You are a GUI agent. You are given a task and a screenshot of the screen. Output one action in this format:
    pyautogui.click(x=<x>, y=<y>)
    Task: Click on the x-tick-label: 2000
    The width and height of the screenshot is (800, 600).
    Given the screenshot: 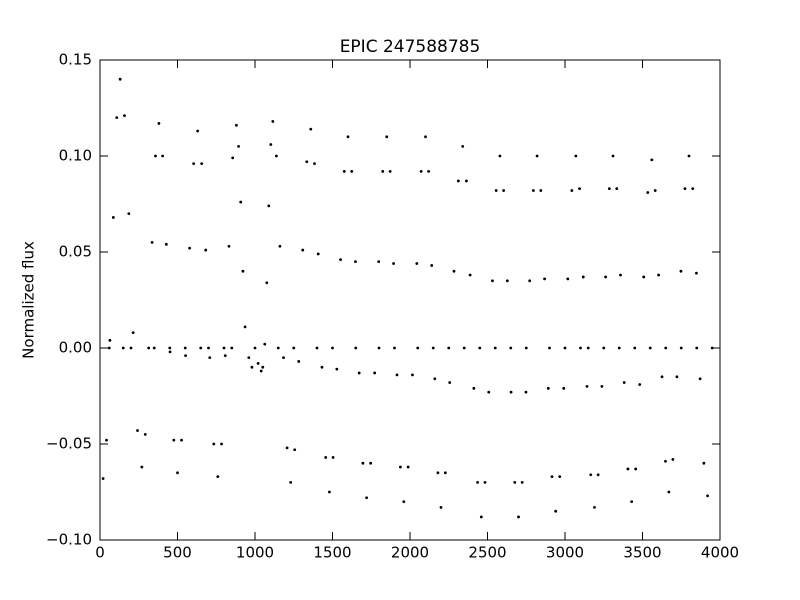 What is the action you would take?
    pyautogui.click(x=410, y=553)
    